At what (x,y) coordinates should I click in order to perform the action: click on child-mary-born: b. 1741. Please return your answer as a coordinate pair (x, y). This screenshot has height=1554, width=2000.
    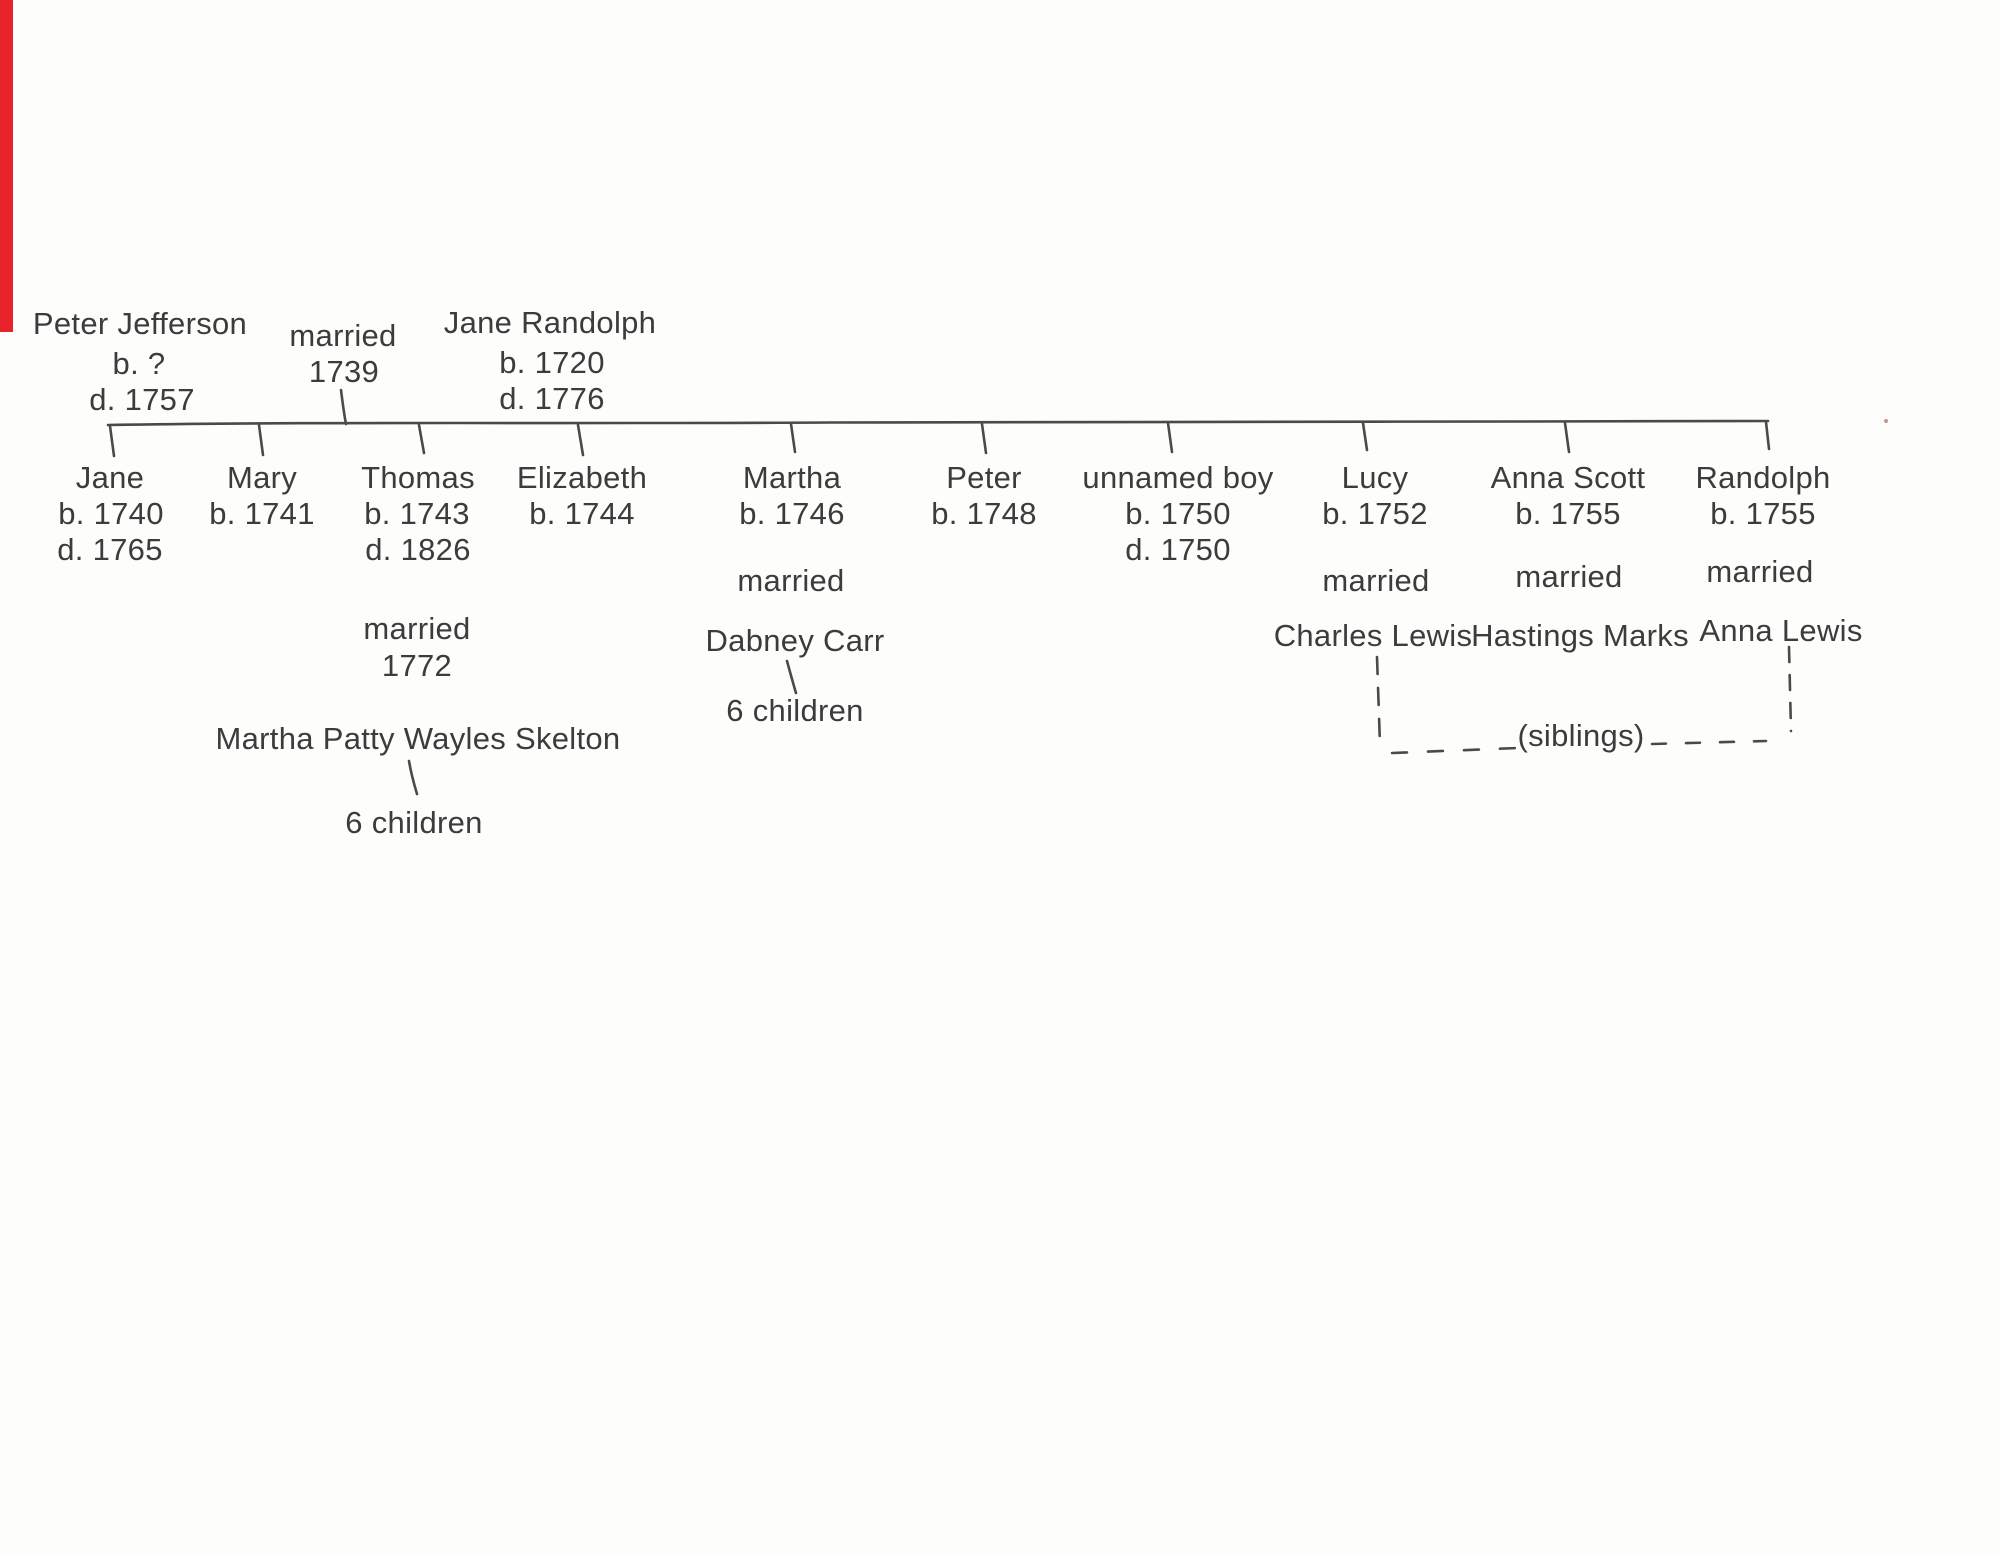
    Looking at the image, I should click on (262, 513).